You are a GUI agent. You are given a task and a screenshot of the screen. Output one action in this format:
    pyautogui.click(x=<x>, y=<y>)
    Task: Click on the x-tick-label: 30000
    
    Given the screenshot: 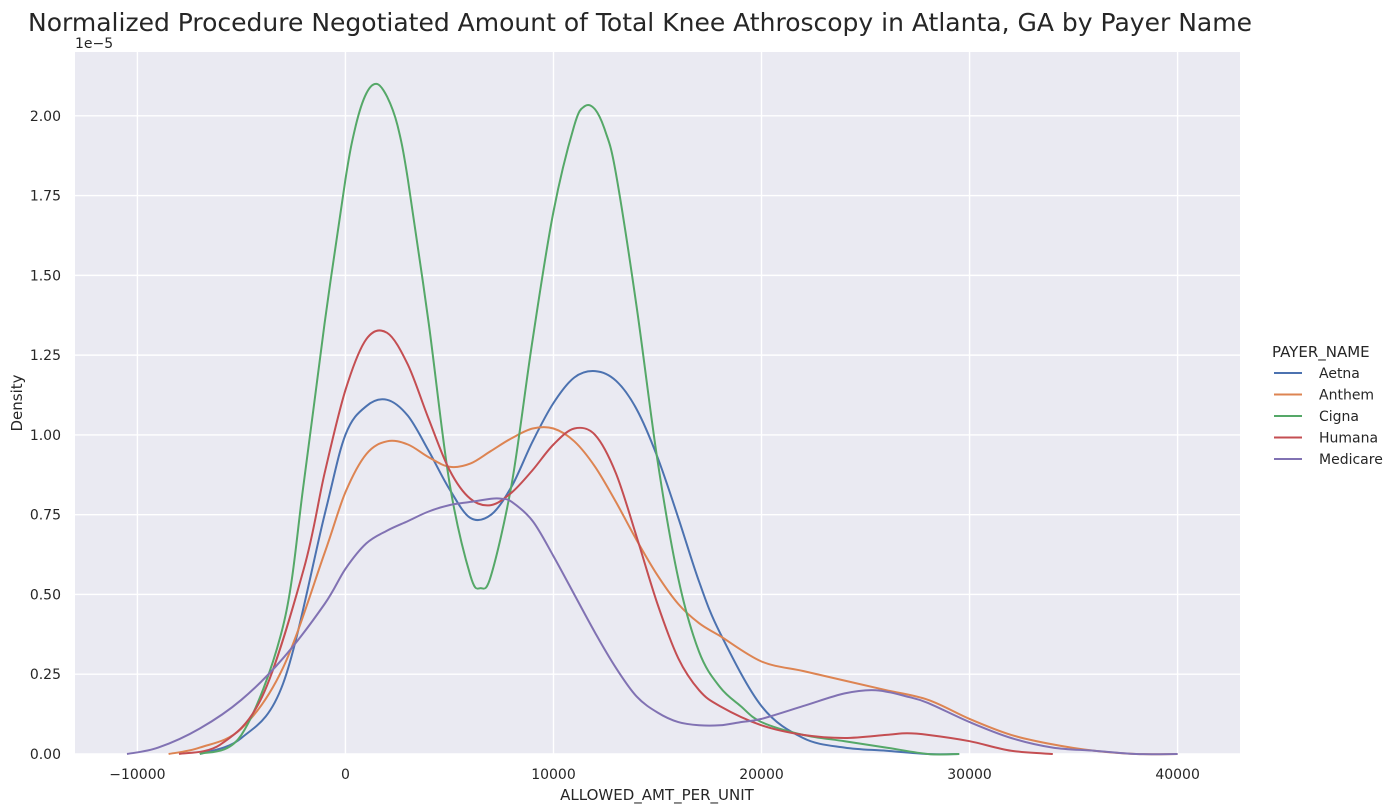 What is the action you would take?
    pyautogui.click(x=969, y=775)
    